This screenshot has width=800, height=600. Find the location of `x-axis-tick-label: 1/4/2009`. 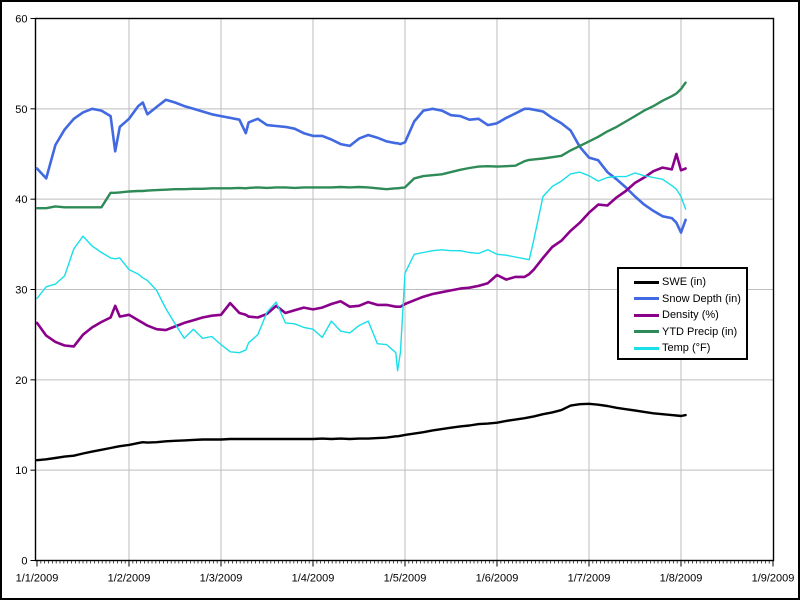

x-axis-tick-label: 1/4/2009 is located at coordinates (313, 579).